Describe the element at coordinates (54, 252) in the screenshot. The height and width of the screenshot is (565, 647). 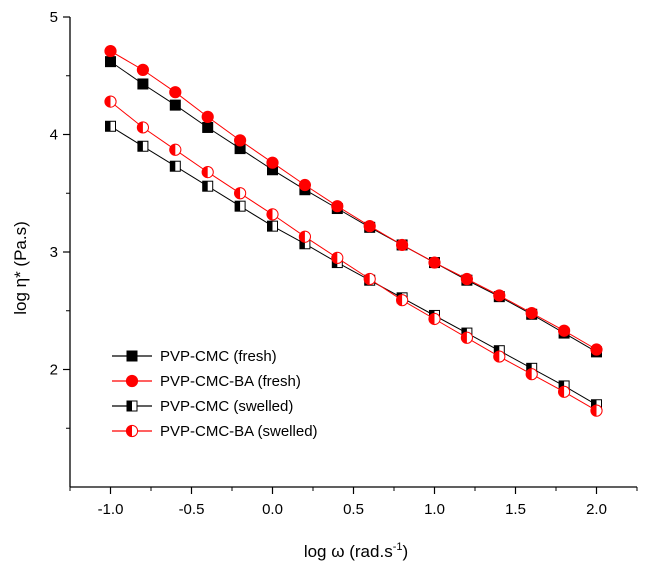
I see `y-tick-label: 3` at that location.